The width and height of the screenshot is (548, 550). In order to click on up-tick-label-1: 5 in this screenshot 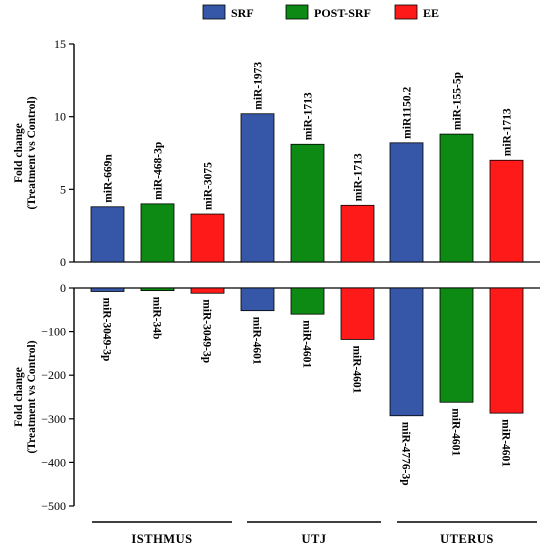, I will do `click(63, 189)`.